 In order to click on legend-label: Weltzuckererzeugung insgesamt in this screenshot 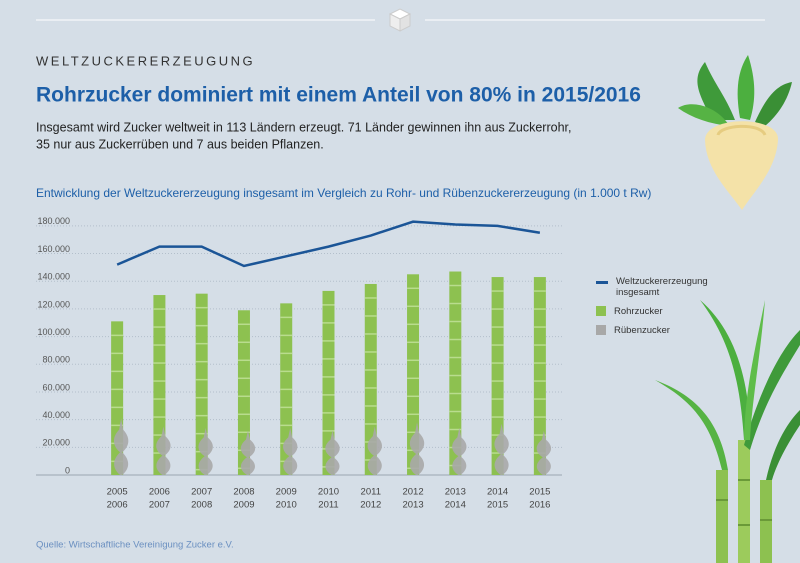, I will do `click(662, 287)`.